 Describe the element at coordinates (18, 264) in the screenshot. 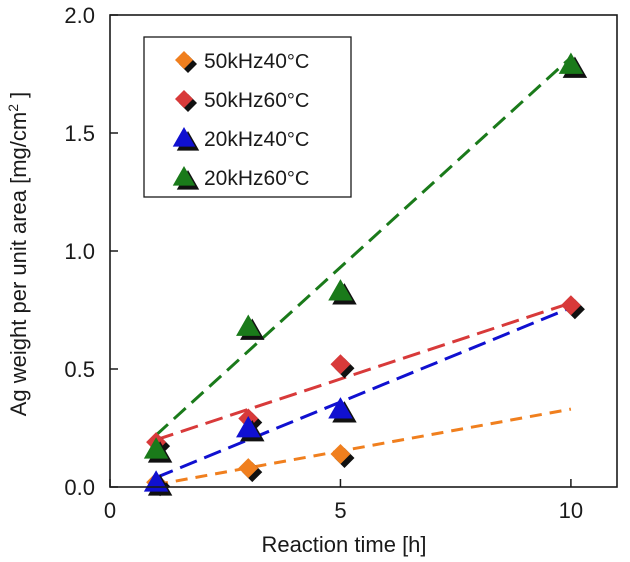

I see `y-axis-title-main: Ag weight per unit area [mg/cm` at that location.